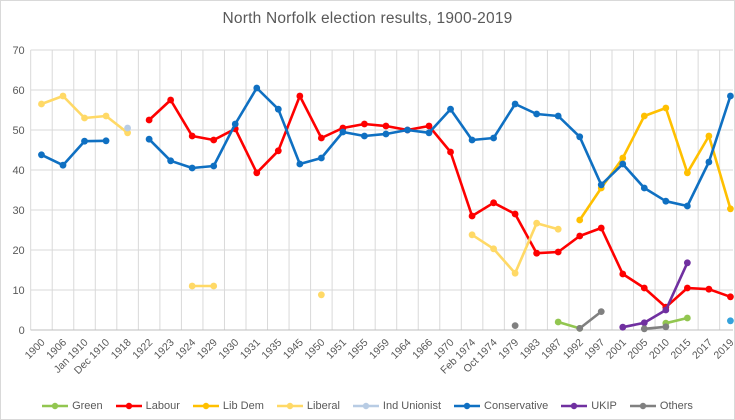 The height and width of the screenshot is (420, 735). I want to click on y-axis-labels: 0 10 20 30 40 50 60 70, so click(18, 191).